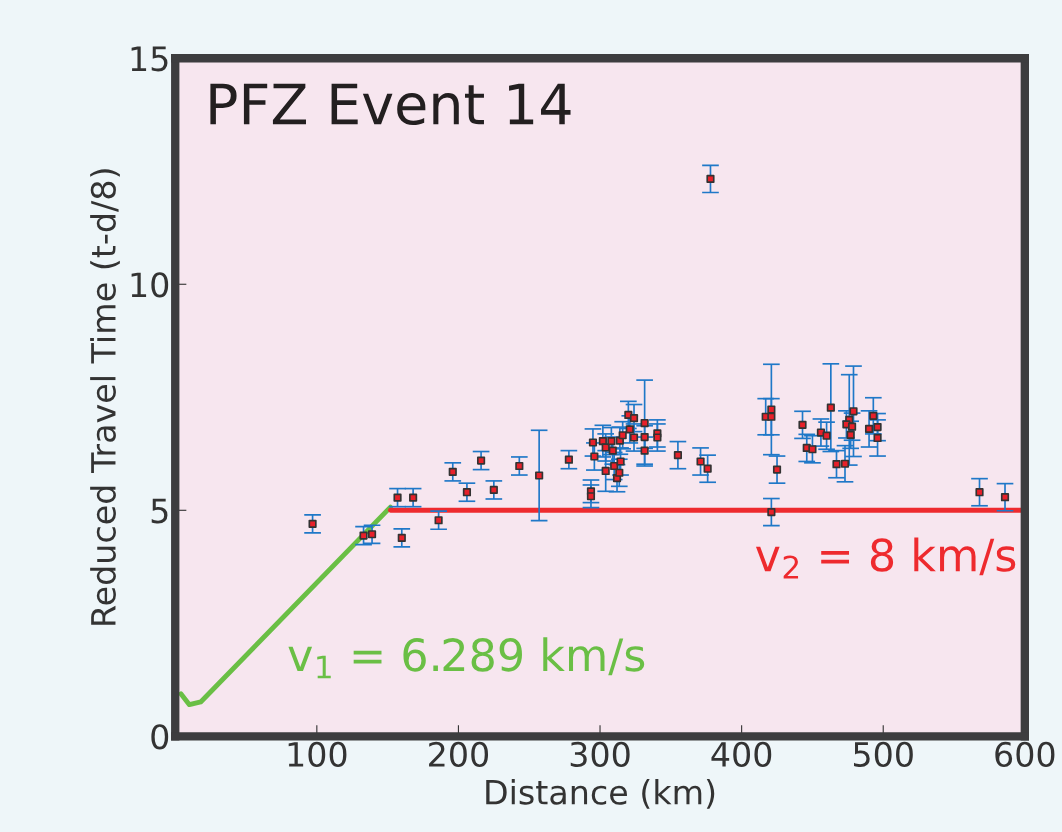 The image size is (1062, 832). What do you see at coordinates (285, 606) in the screenshot?
I see `line-series` at bounding box center [285, 606].